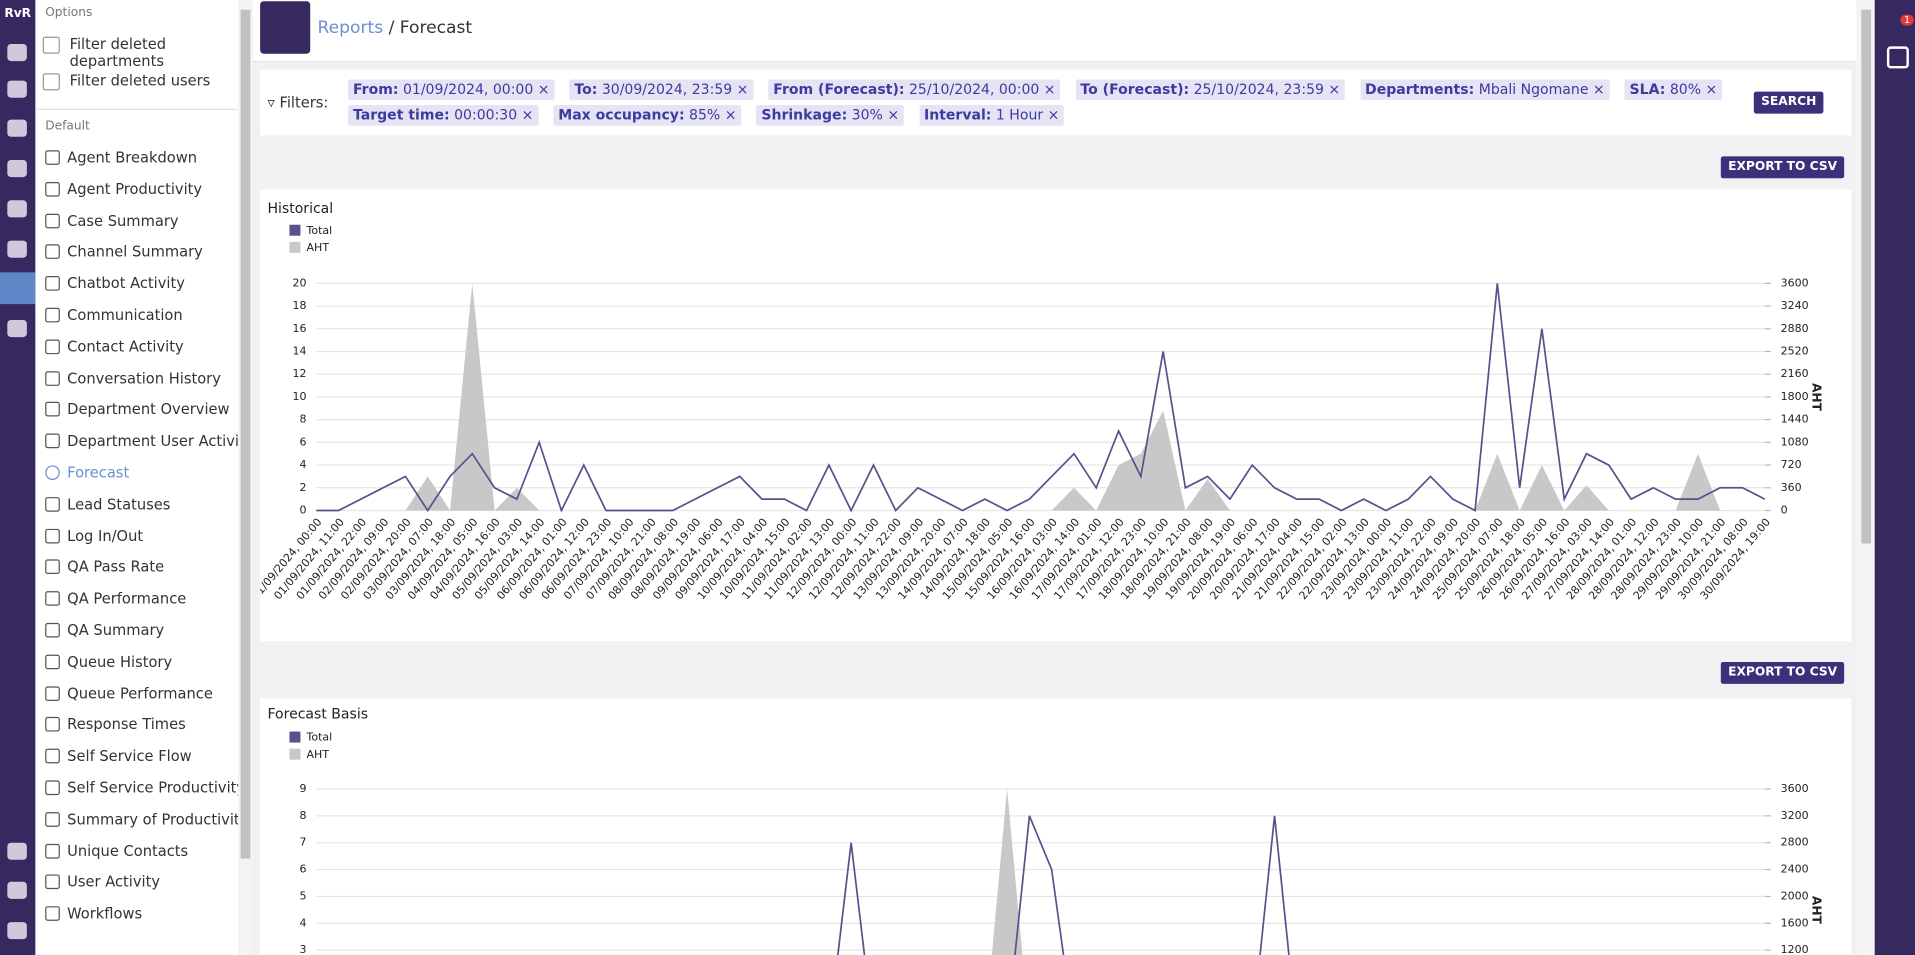 This screenshot has width=1915, height=955. What do you see at coordinates (1795, 815) in the screenshot?
I see `y2-tick-label: 3200` at bounding box center [1795, 815].